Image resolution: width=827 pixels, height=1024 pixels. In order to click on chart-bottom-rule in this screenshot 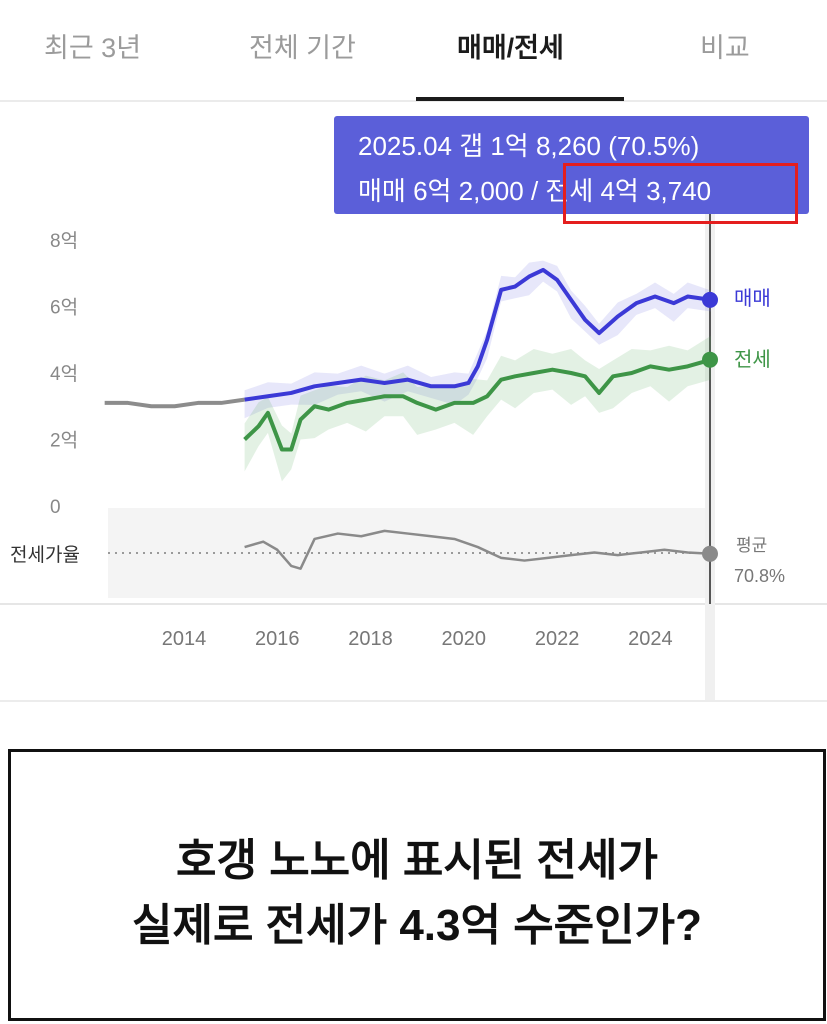, I will do `click(413, 701)`.